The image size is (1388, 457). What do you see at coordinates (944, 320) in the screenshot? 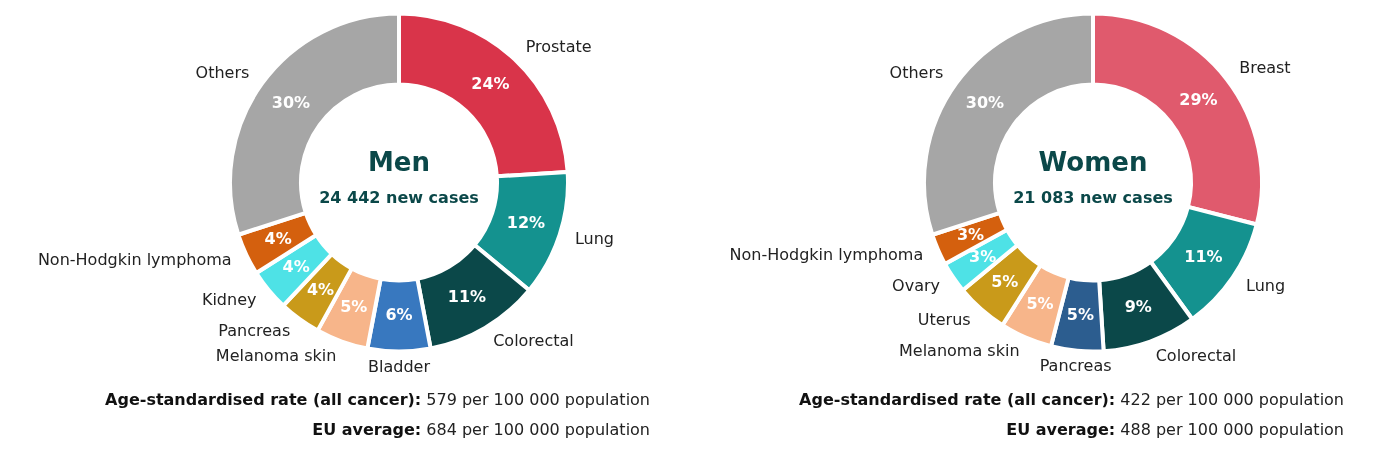
I see `slice-label: Uterus` at bounding box center [944, 320].